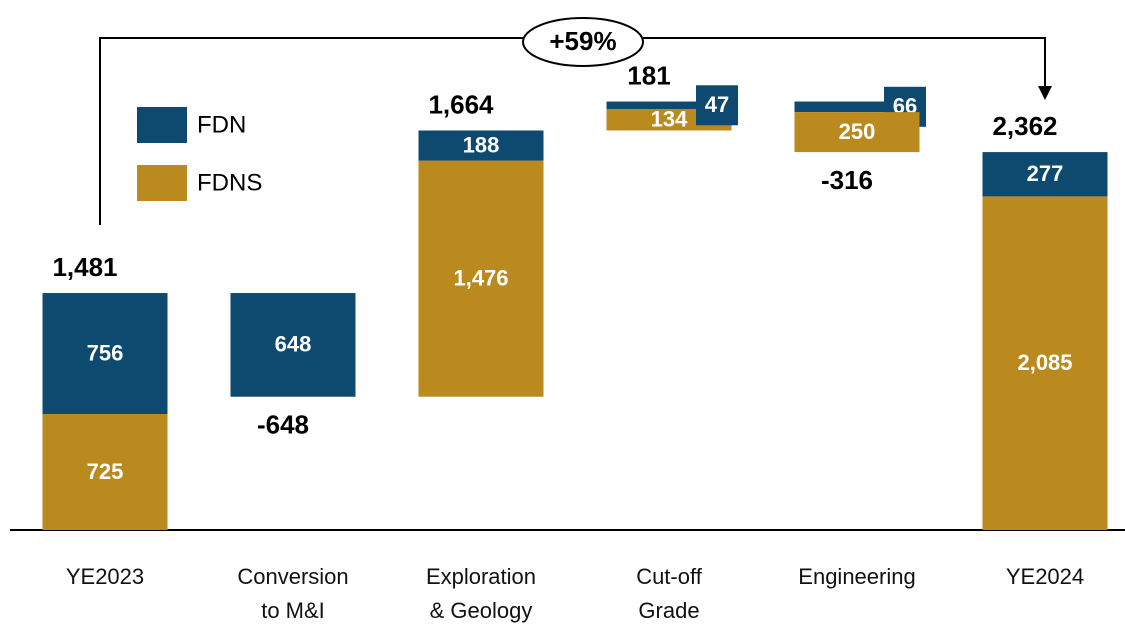  I want to click on total-label: -648, so click(283, 425).